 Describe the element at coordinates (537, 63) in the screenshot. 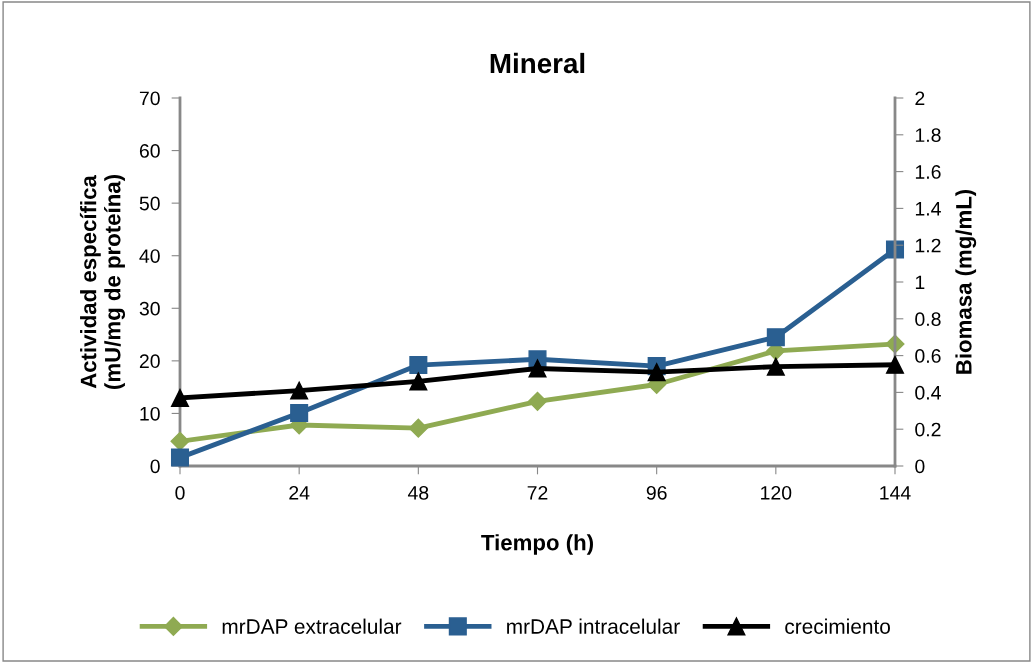

I see `chart-title: Mineral` at that location.